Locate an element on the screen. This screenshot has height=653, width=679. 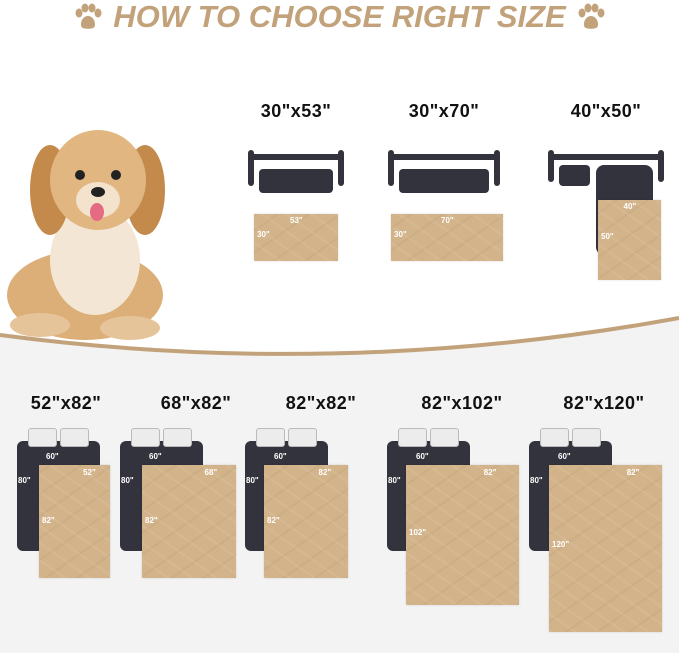
mat-width: 52" is located at coordinates (89, 472).